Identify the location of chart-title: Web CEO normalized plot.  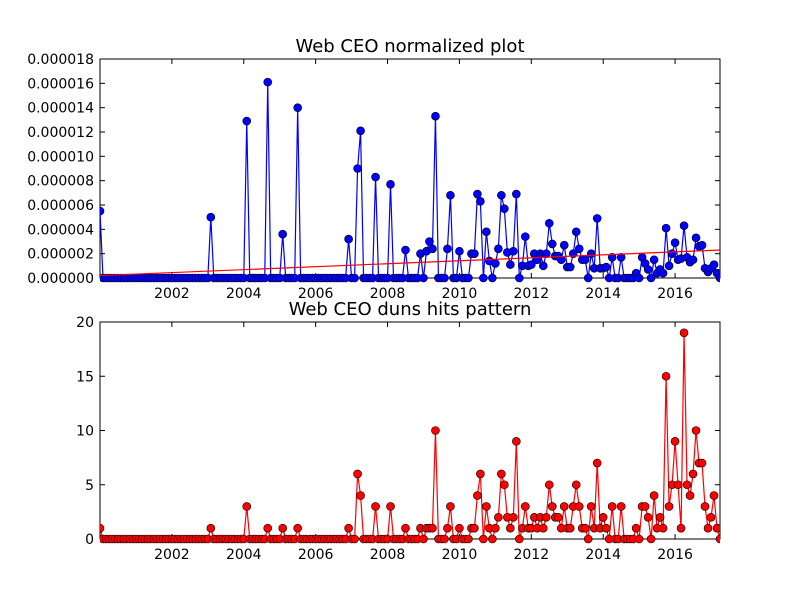
(409, 46).